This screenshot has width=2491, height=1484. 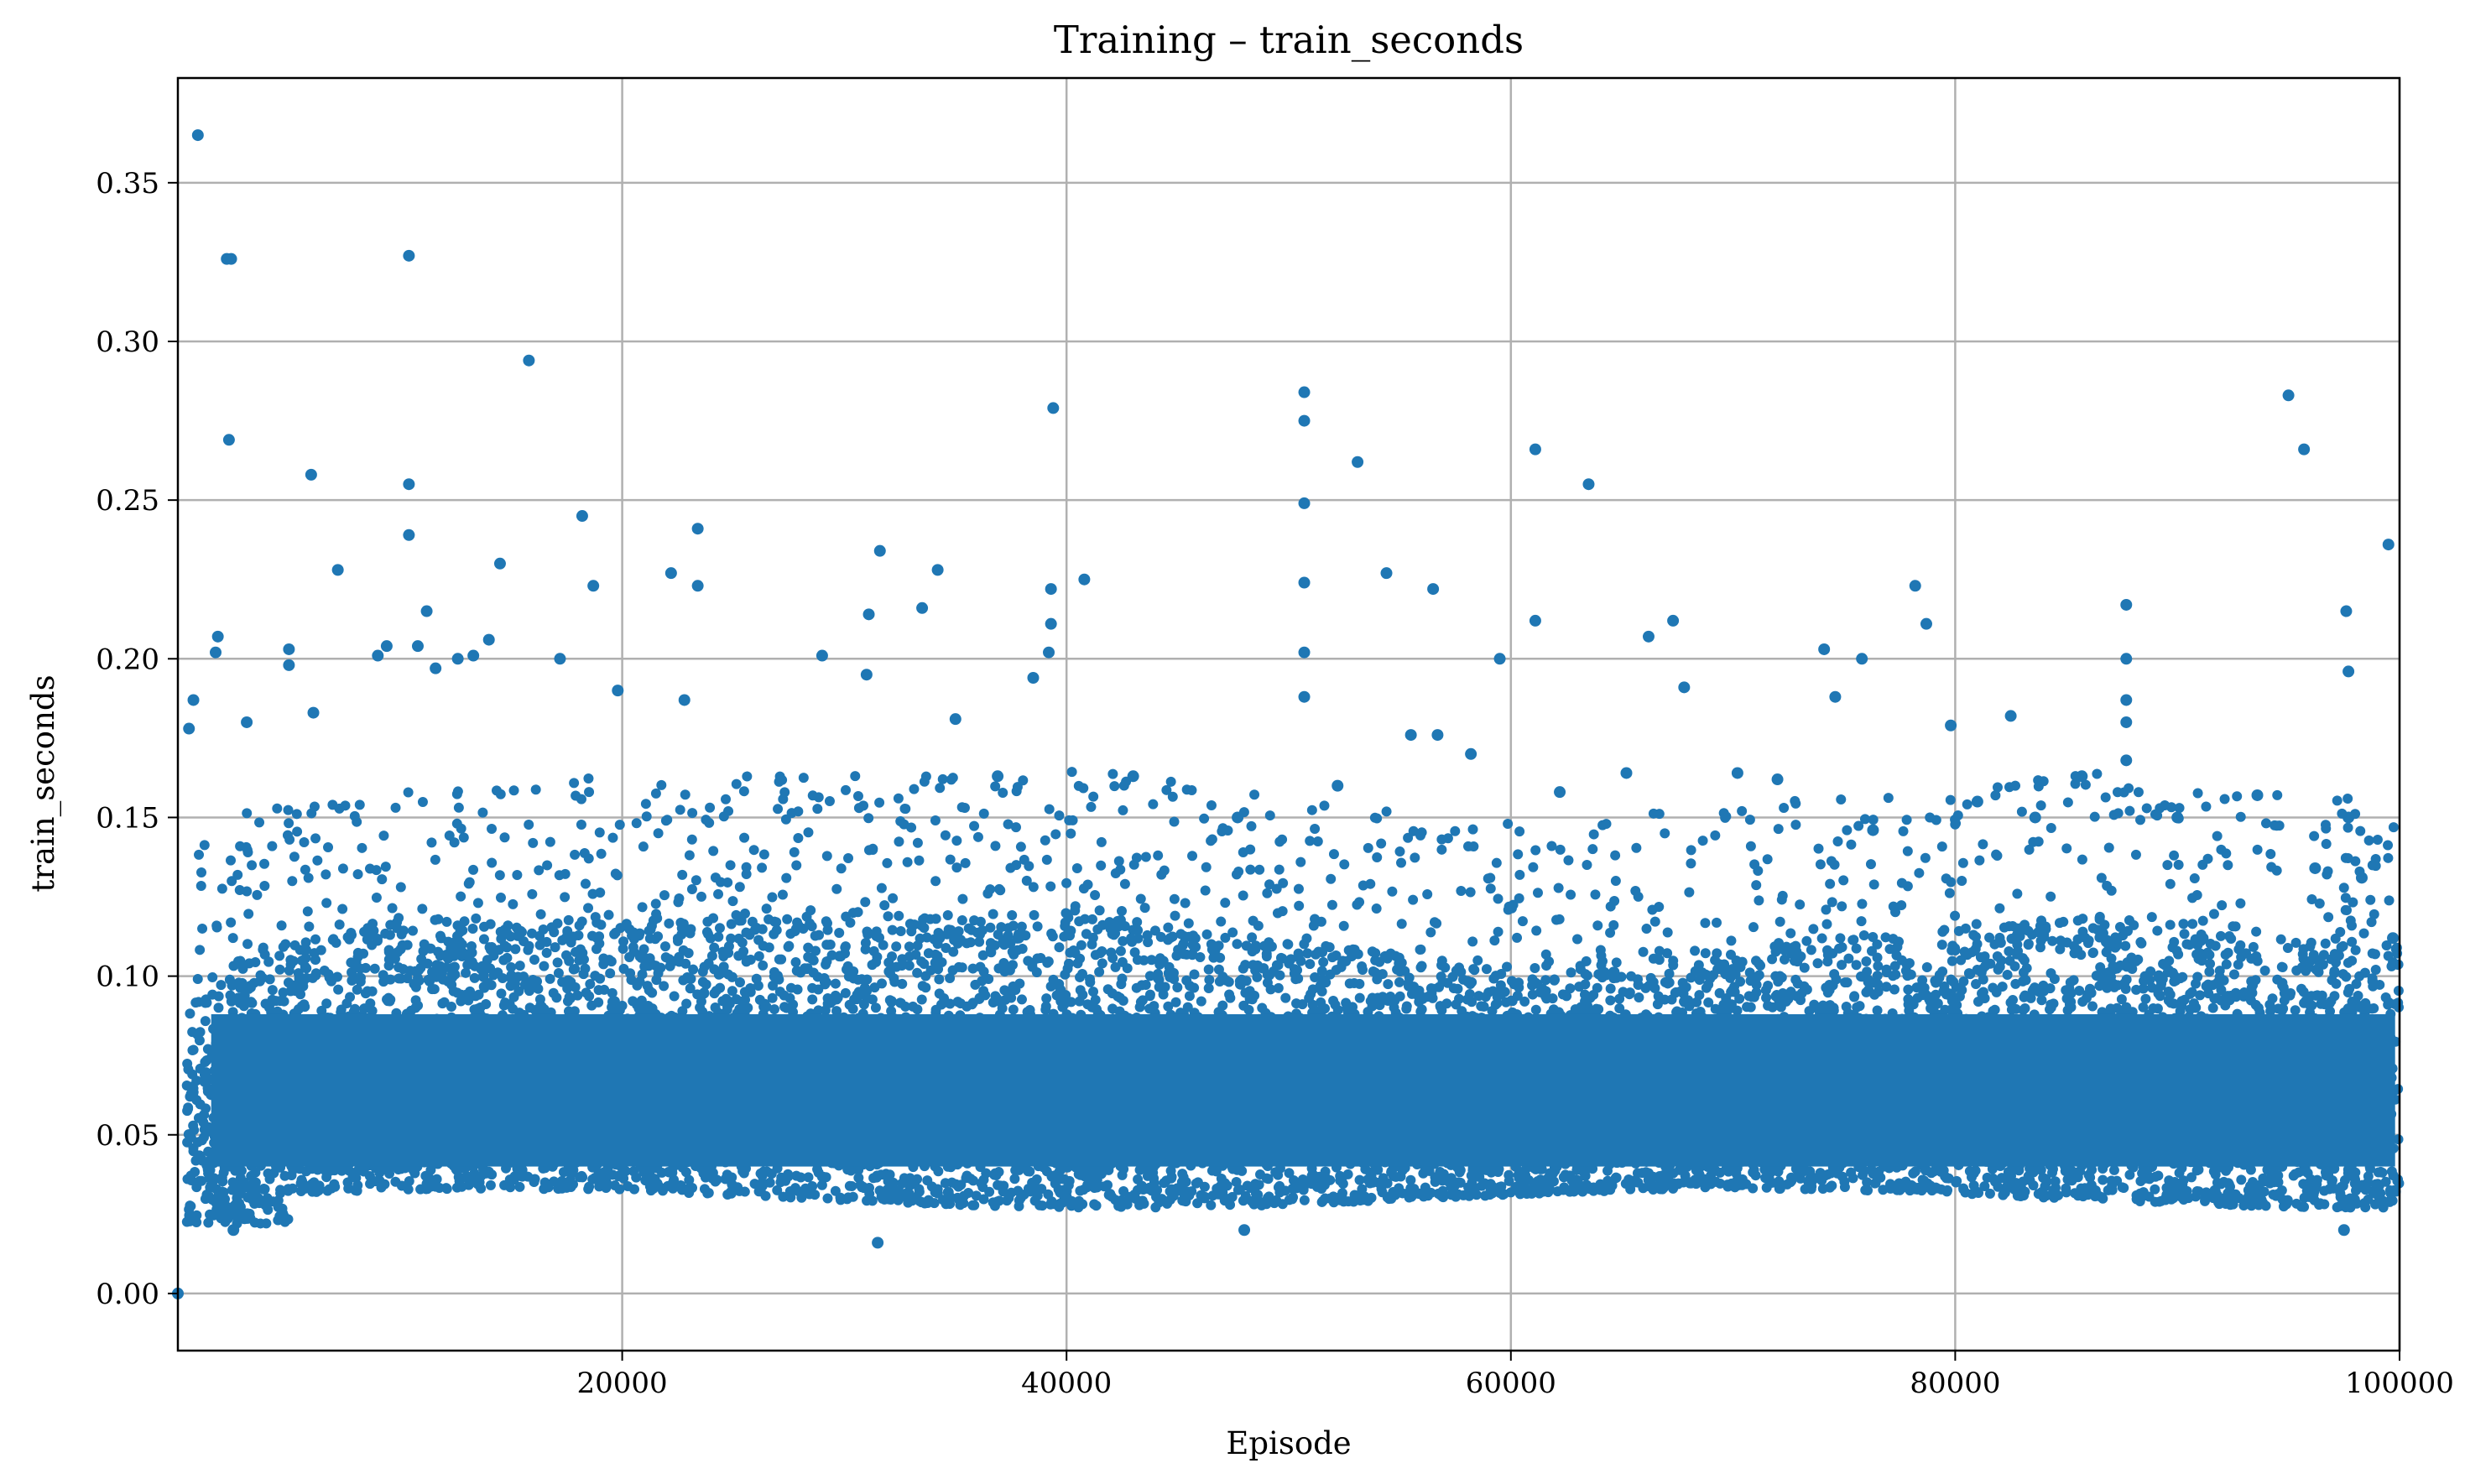 What do you see at coordinates (1955, 1383) in the screenshot?
I see `x-tick-label: 80000` at bounding box center [1955, 1383].